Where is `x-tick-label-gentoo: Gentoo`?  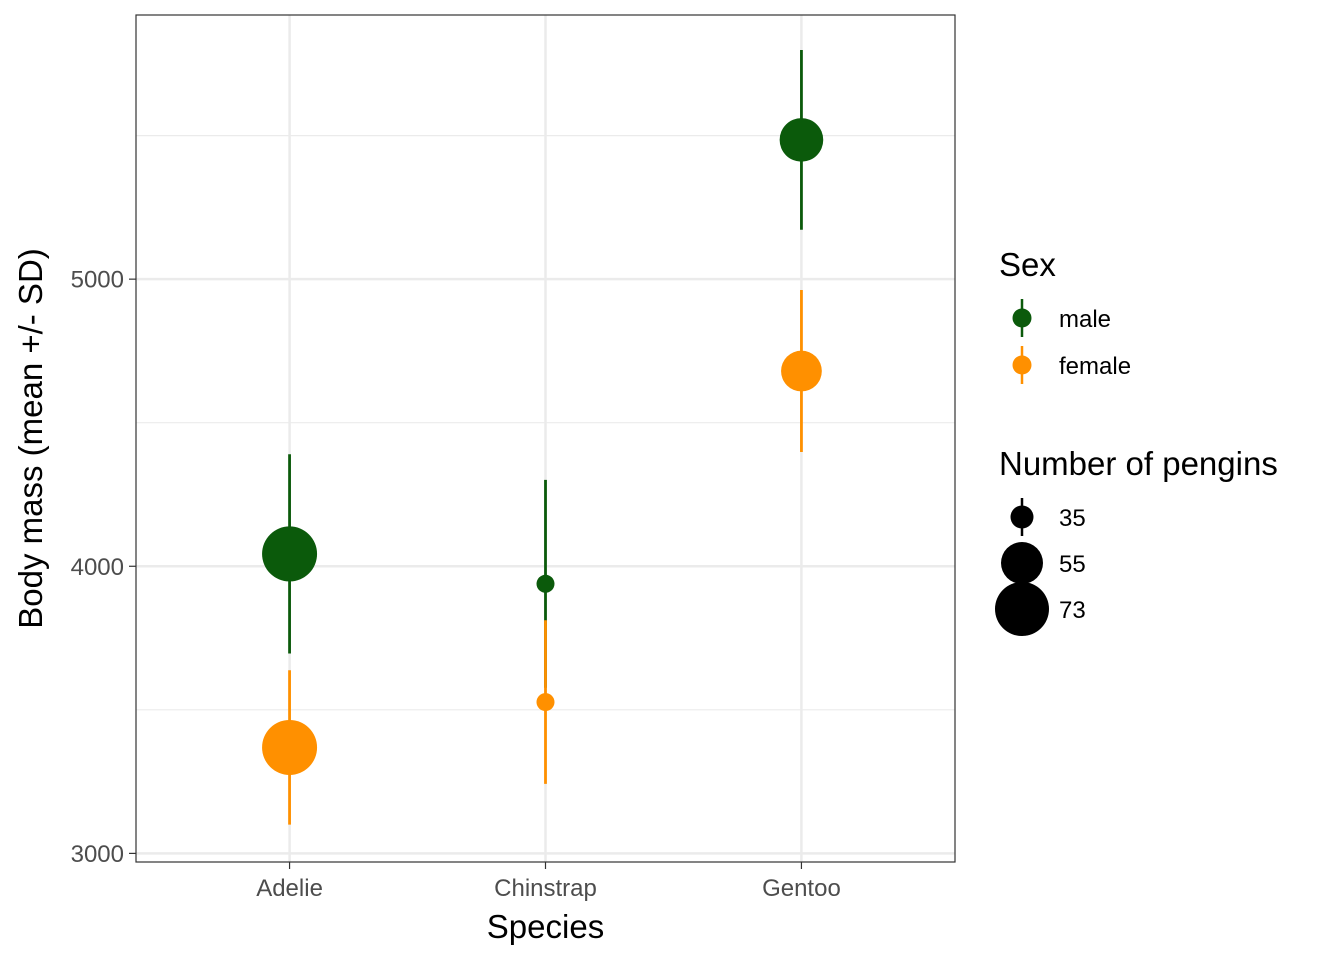 x-tick-label-gentoo: Gentoo is located at coordinates (801, 888).